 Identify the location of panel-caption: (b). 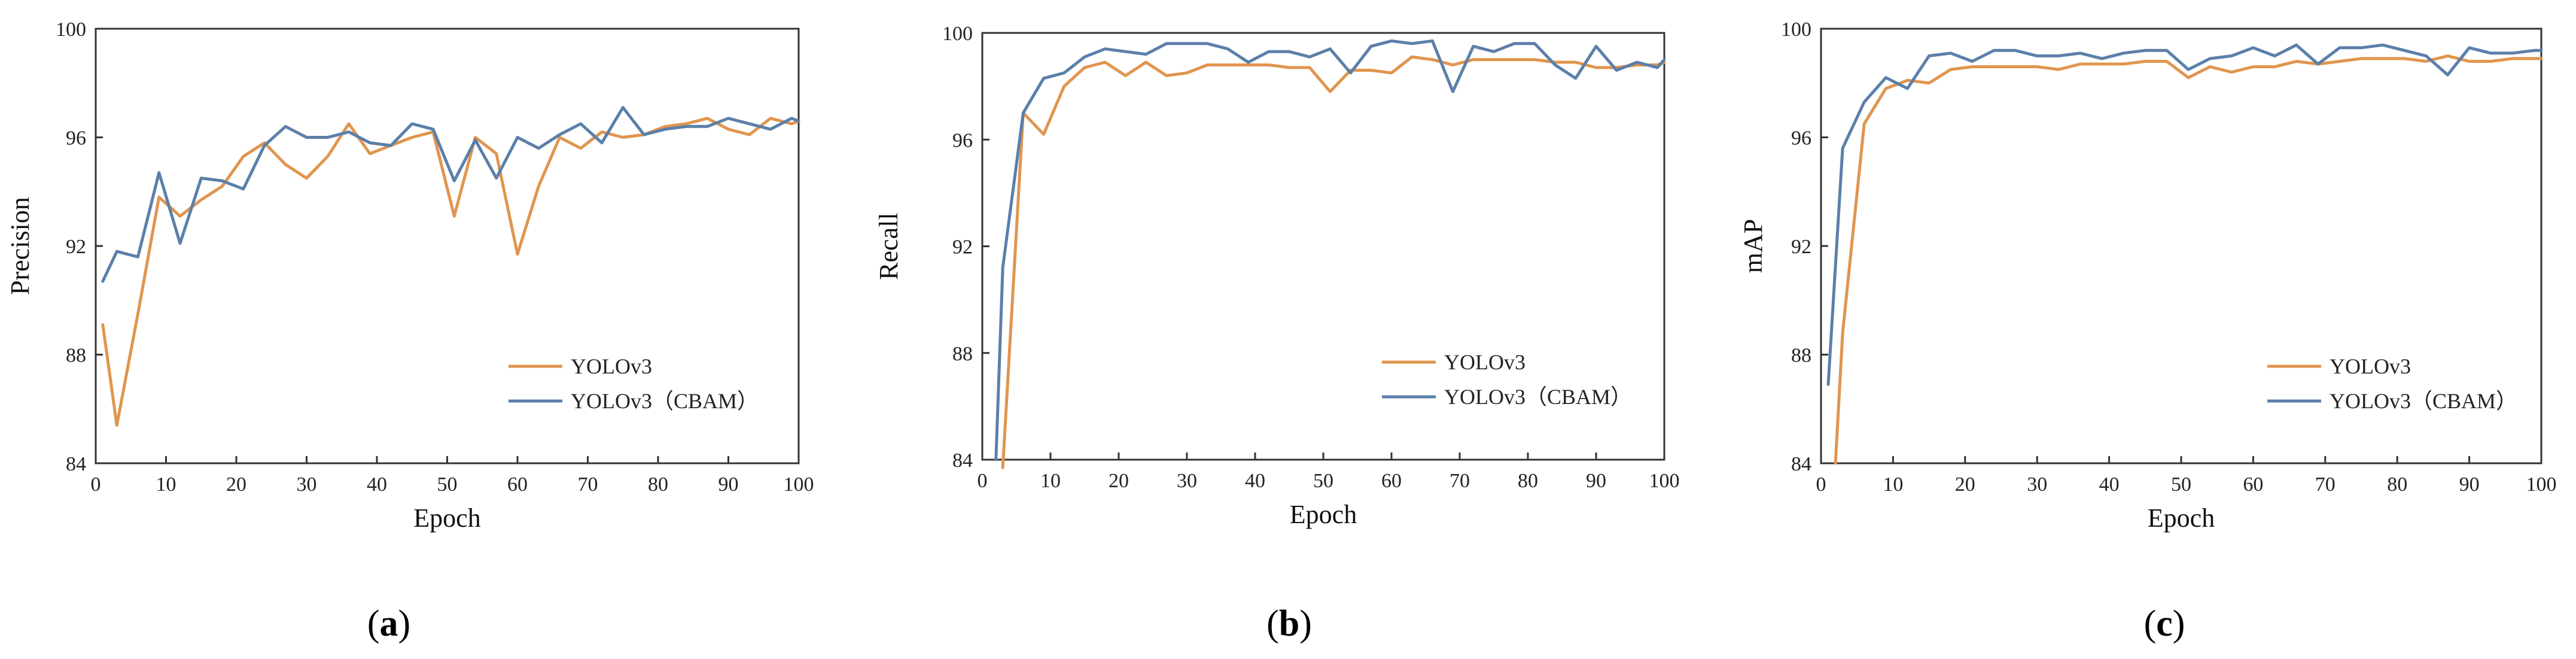
(1289, 623).